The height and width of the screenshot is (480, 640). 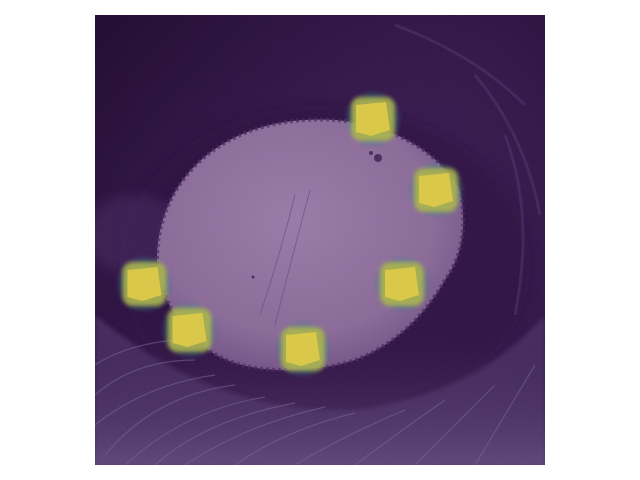 I want to click on keypoint-upper-right, so click(x=436, y=190).